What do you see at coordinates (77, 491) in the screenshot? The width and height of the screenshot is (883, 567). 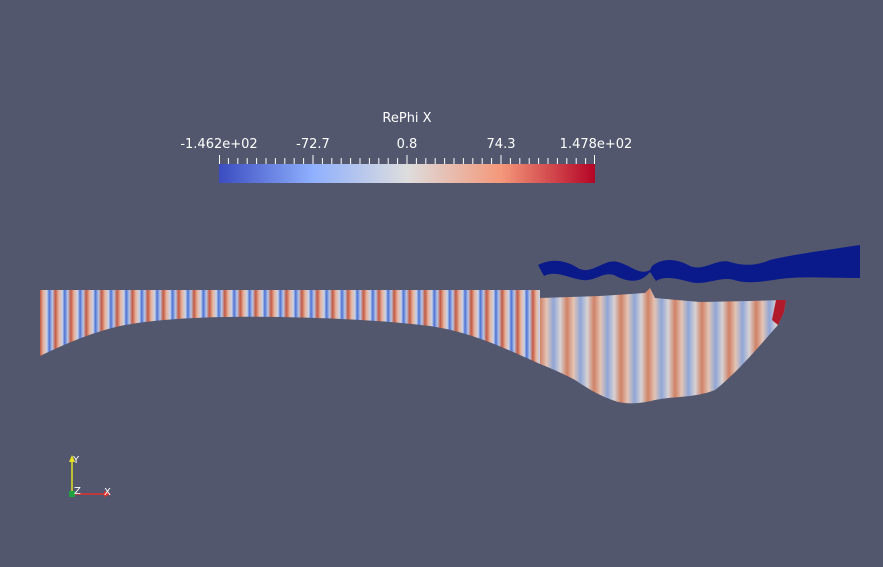 I see `axis-z-label: Z` at bounding box center [77, 491].